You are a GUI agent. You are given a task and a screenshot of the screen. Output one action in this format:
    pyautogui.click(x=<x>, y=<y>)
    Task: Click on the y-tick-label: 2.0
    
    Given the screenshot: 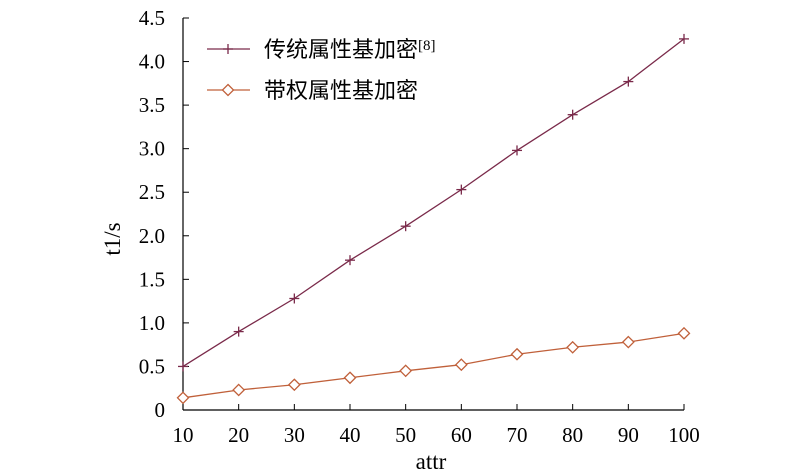 What is the action you would take?
    pyautogui.click(x=152, y=236)
    